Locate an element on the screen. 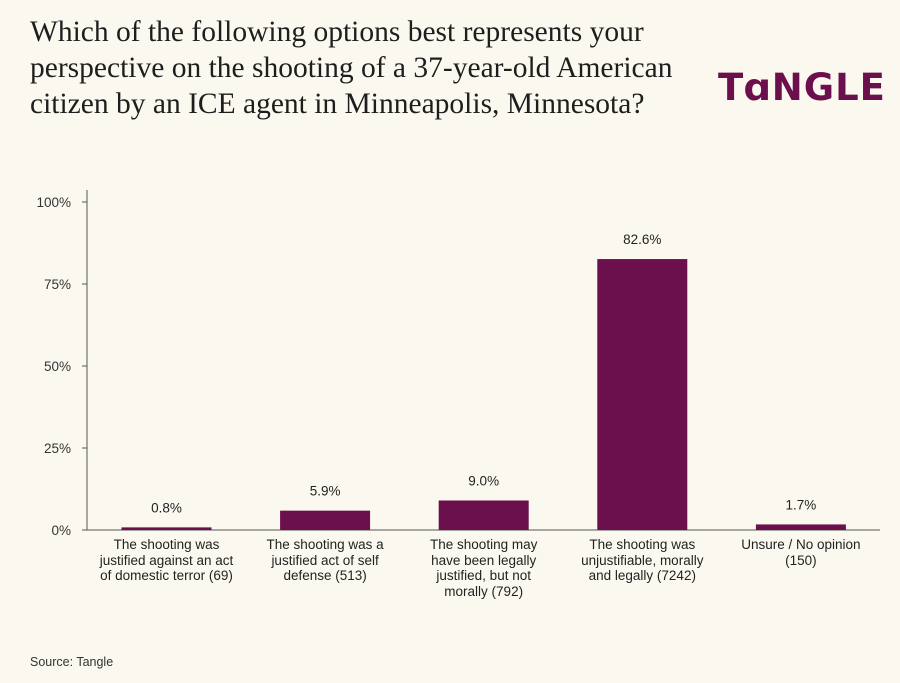 This screenshot has height=683, width=900. y-tick-label: 25% is located at coordinates (57, 448).